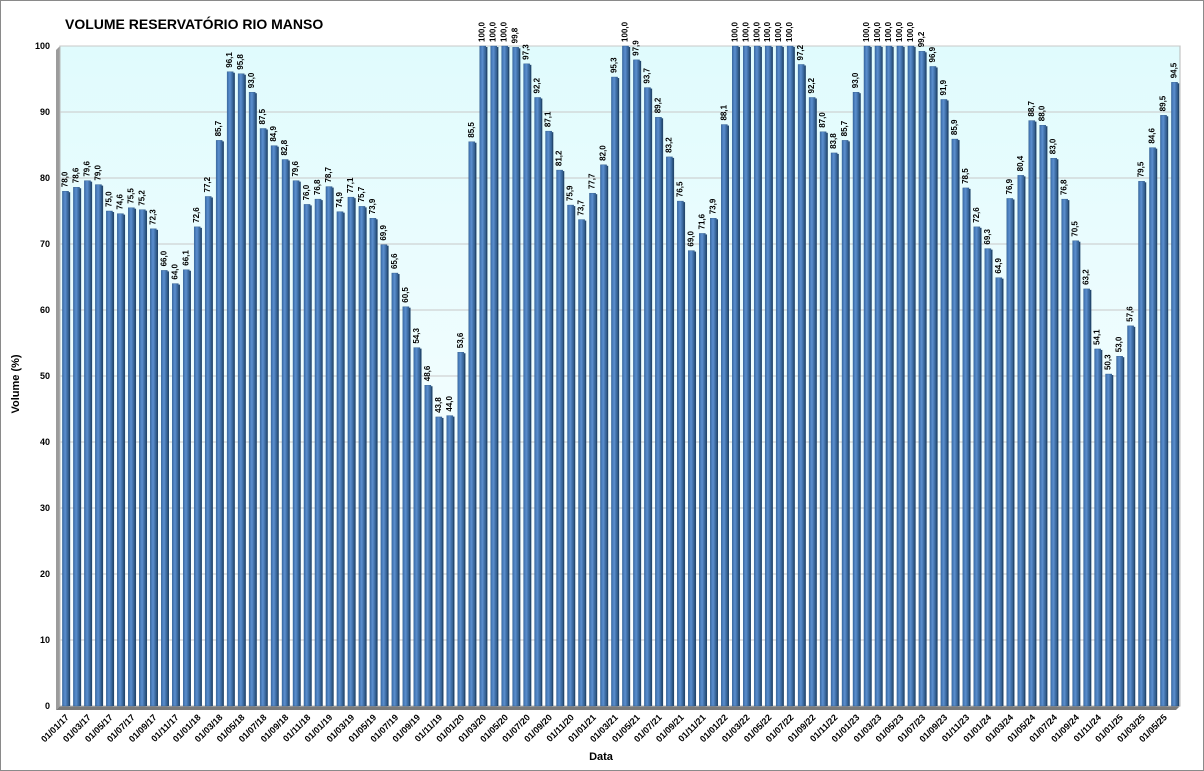 Image resolution: width=1204 pixels, height=771 pixels. What do you see at coordinates (581, 207) in the screenshot?
I see `data-label: 73,7` at bounding box center [581, 207].